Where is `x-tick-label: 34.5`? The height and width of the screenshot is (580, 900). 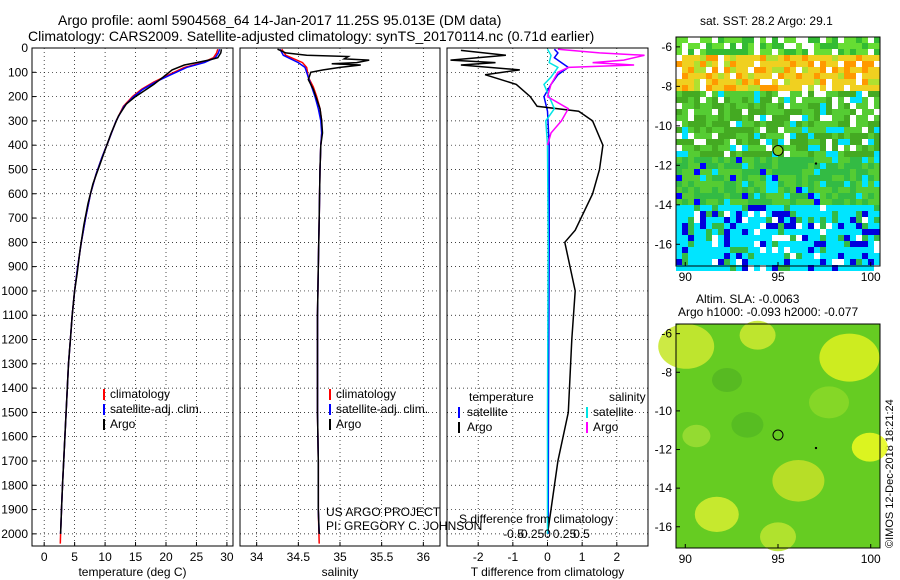 x-tick-label: 34.5 is located at coordinates (299, 557).